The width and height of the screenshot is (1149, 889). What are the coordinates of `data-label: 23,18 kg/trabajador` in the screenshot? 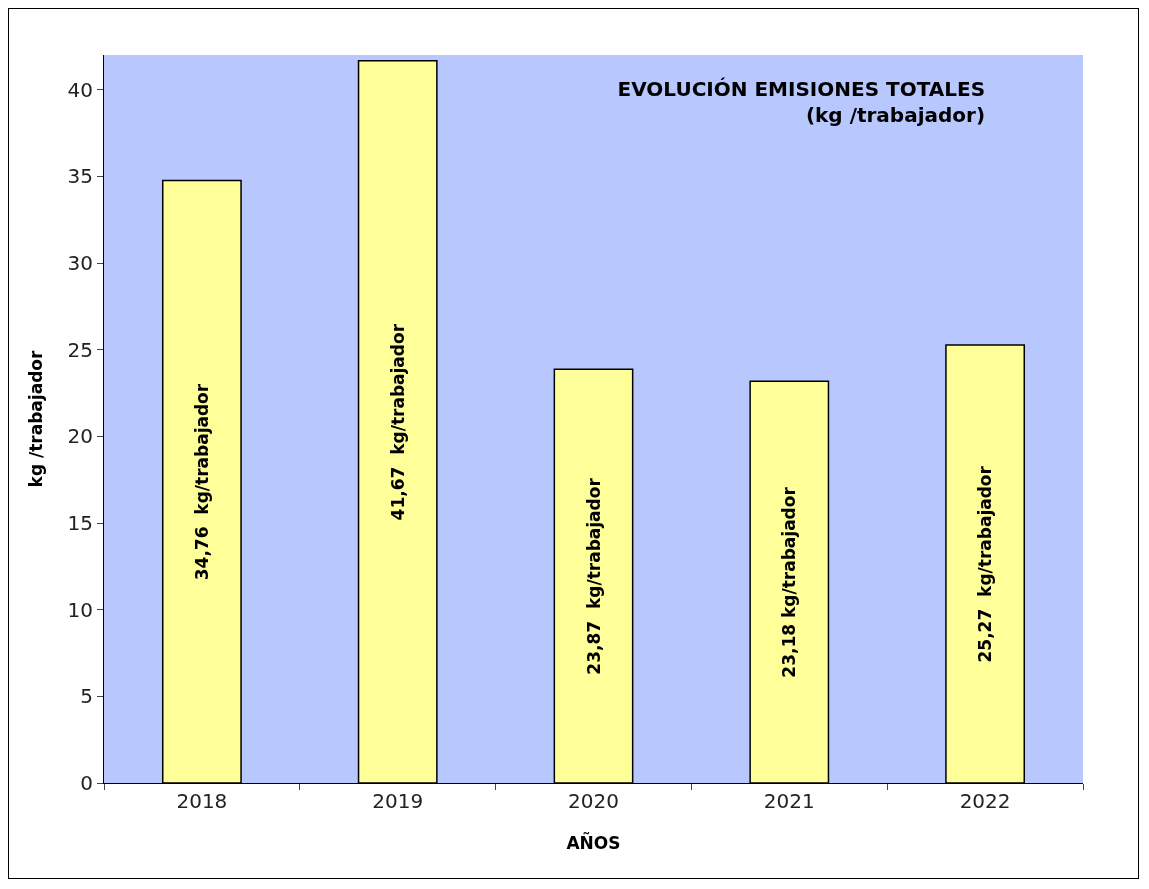 It's located at (789, 582).